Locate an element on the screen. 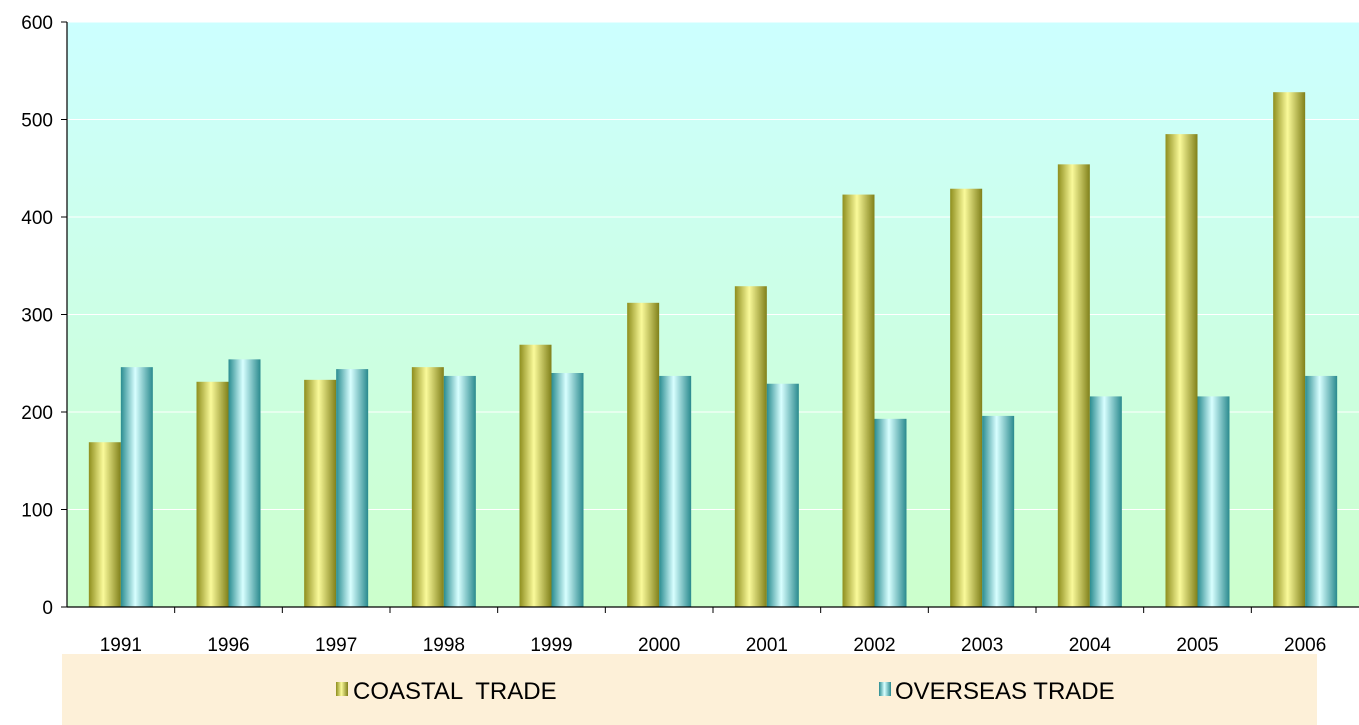  x-tick-label: 2006 is located at coordinates (1305, 645).